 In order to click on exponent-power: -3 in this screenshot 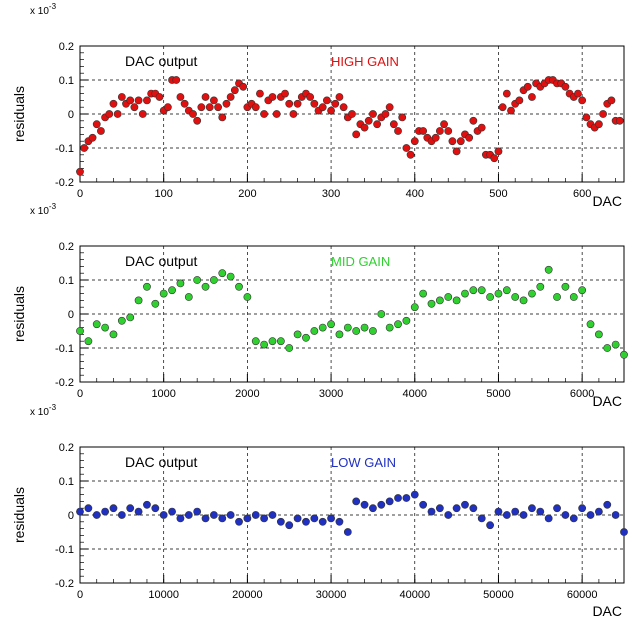, I will do `click(53, 206)`.